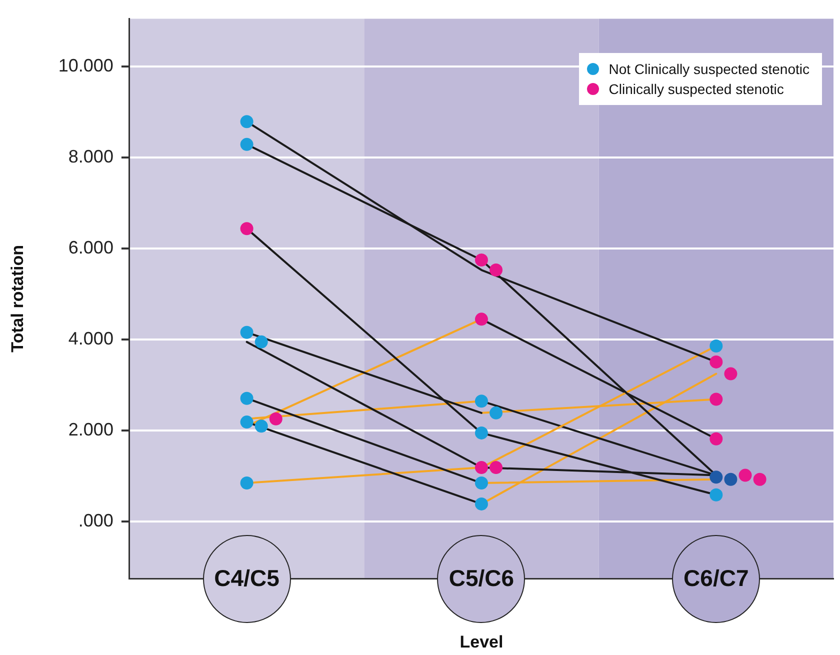 The image size is (840, 655). What do you see at coordinates (91, 338) in the screenshot?
I see `y-tick-label: 4.000` at bounding box center [91, 338].